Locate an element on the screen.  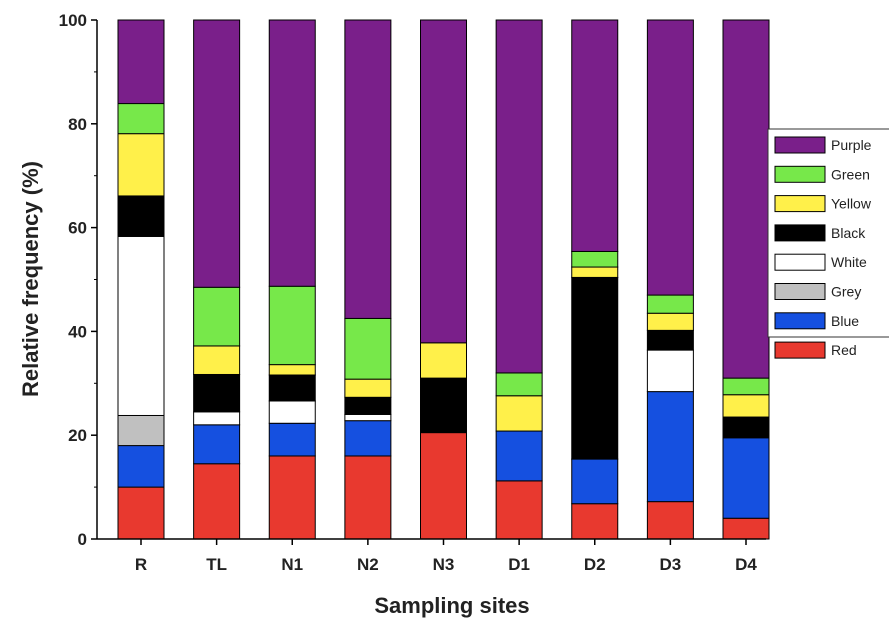
bar-segment-black-r is located at coordinates (141, 216).